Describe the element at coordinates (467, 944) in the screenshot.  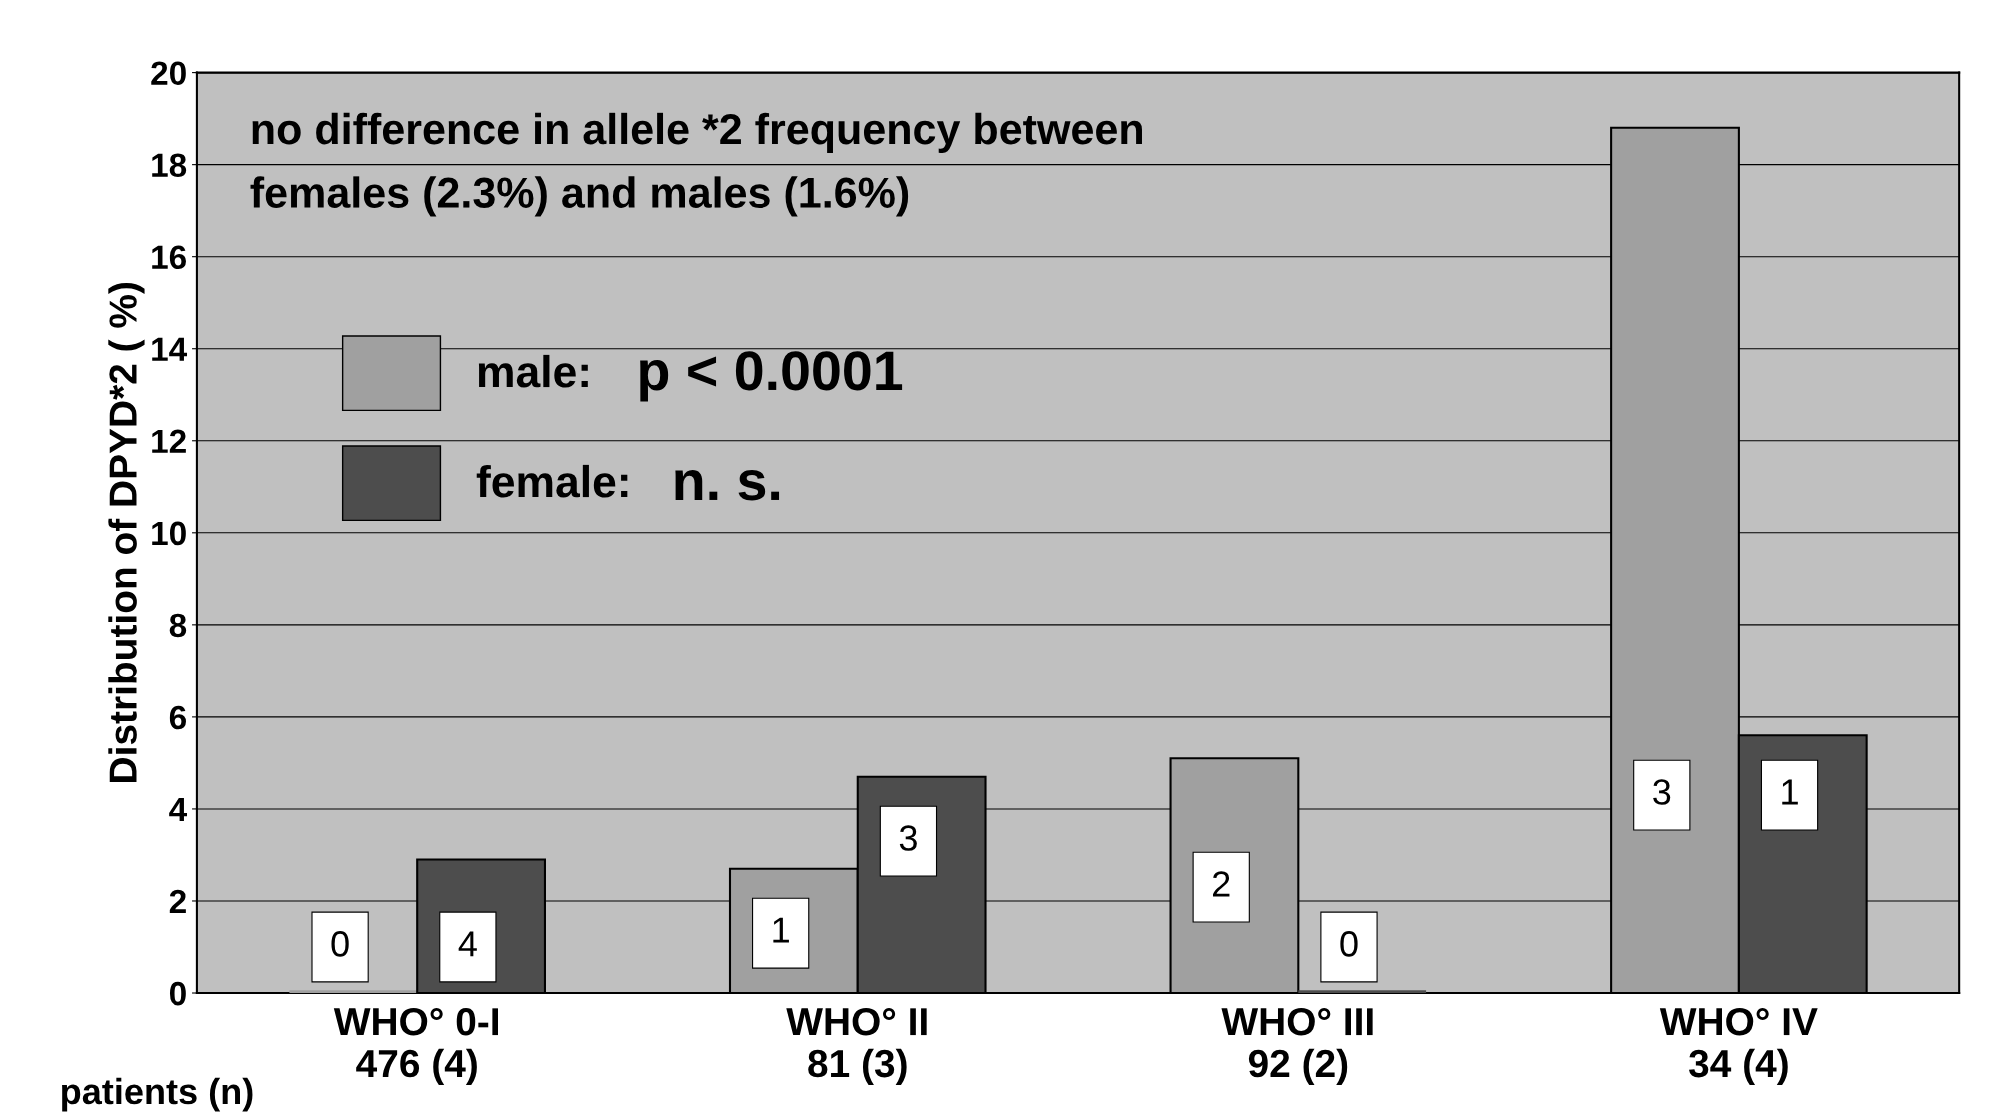
I see `annotation: 4` at that location.